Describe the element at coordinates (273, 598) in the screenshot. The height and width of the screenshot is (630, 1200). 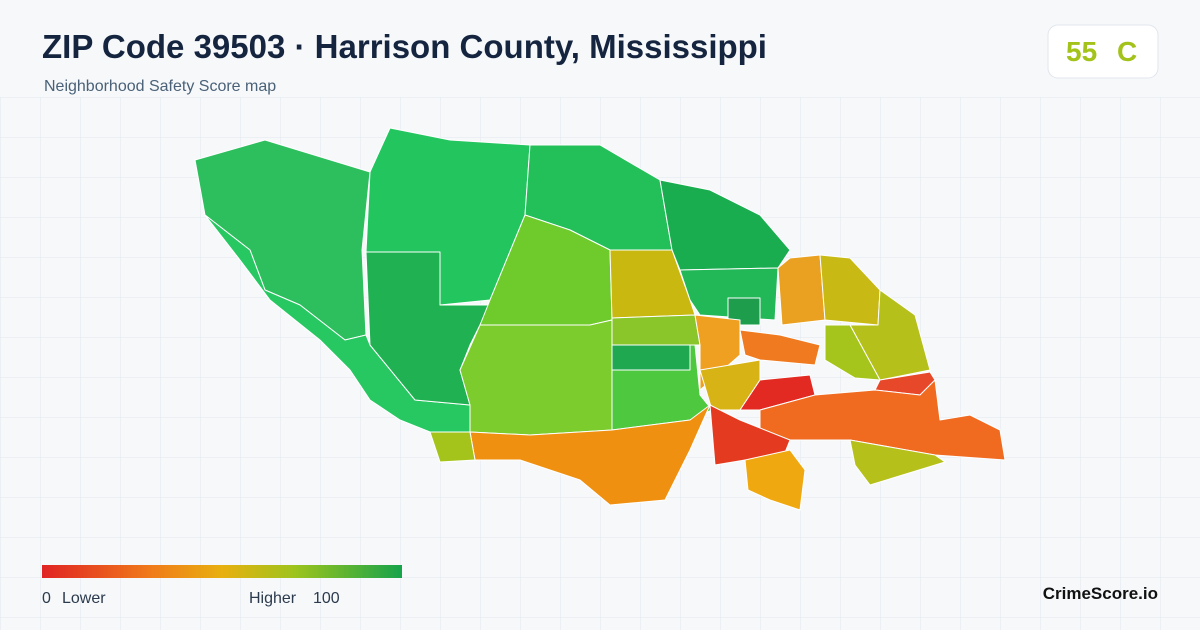
I see `legend-max-label: Higher` at that location.